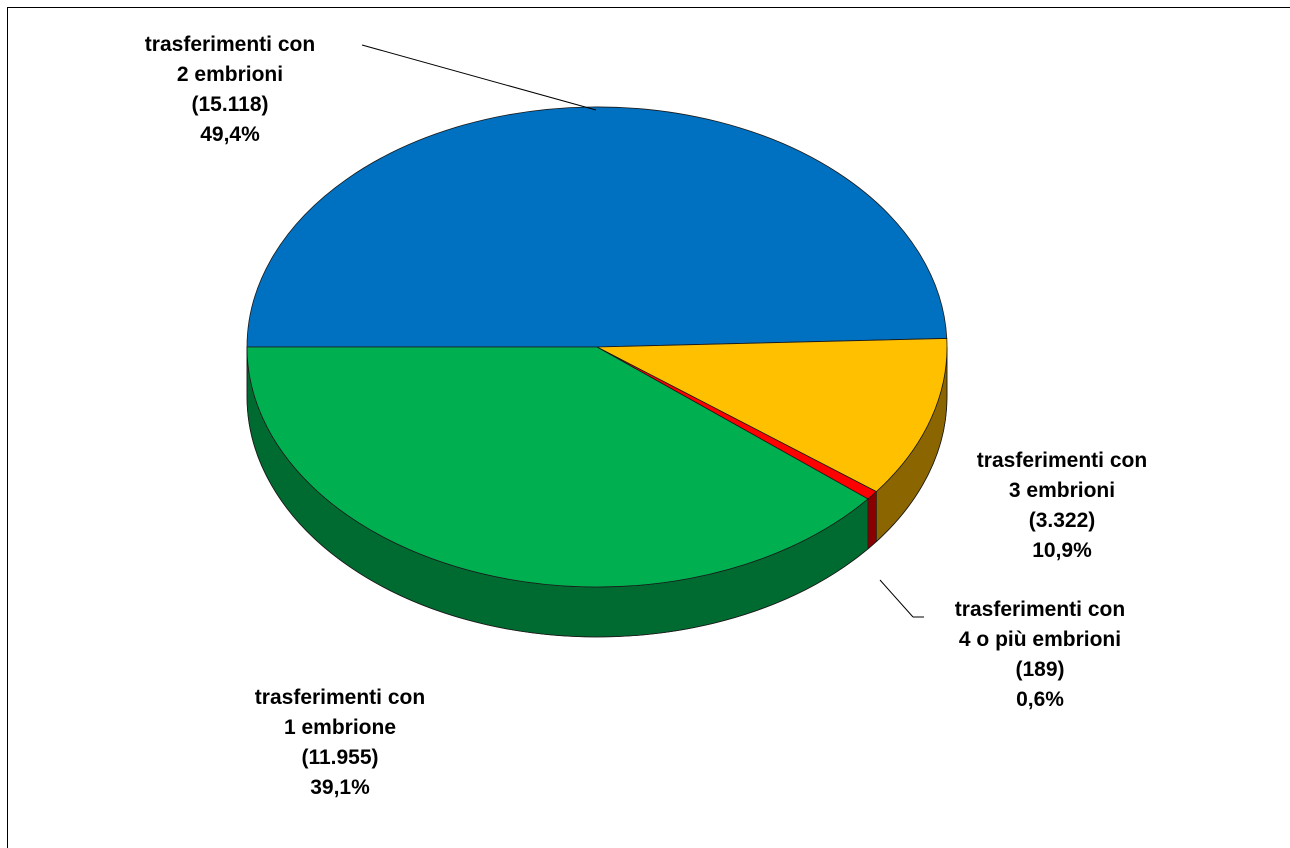 Image resolution: width=1290 pixels, height=848 pixels. Describe the element at coordinates (1062, 460) in the screenshot. I see `label-3-embrioni-line1: trasferimenti con` at that location.